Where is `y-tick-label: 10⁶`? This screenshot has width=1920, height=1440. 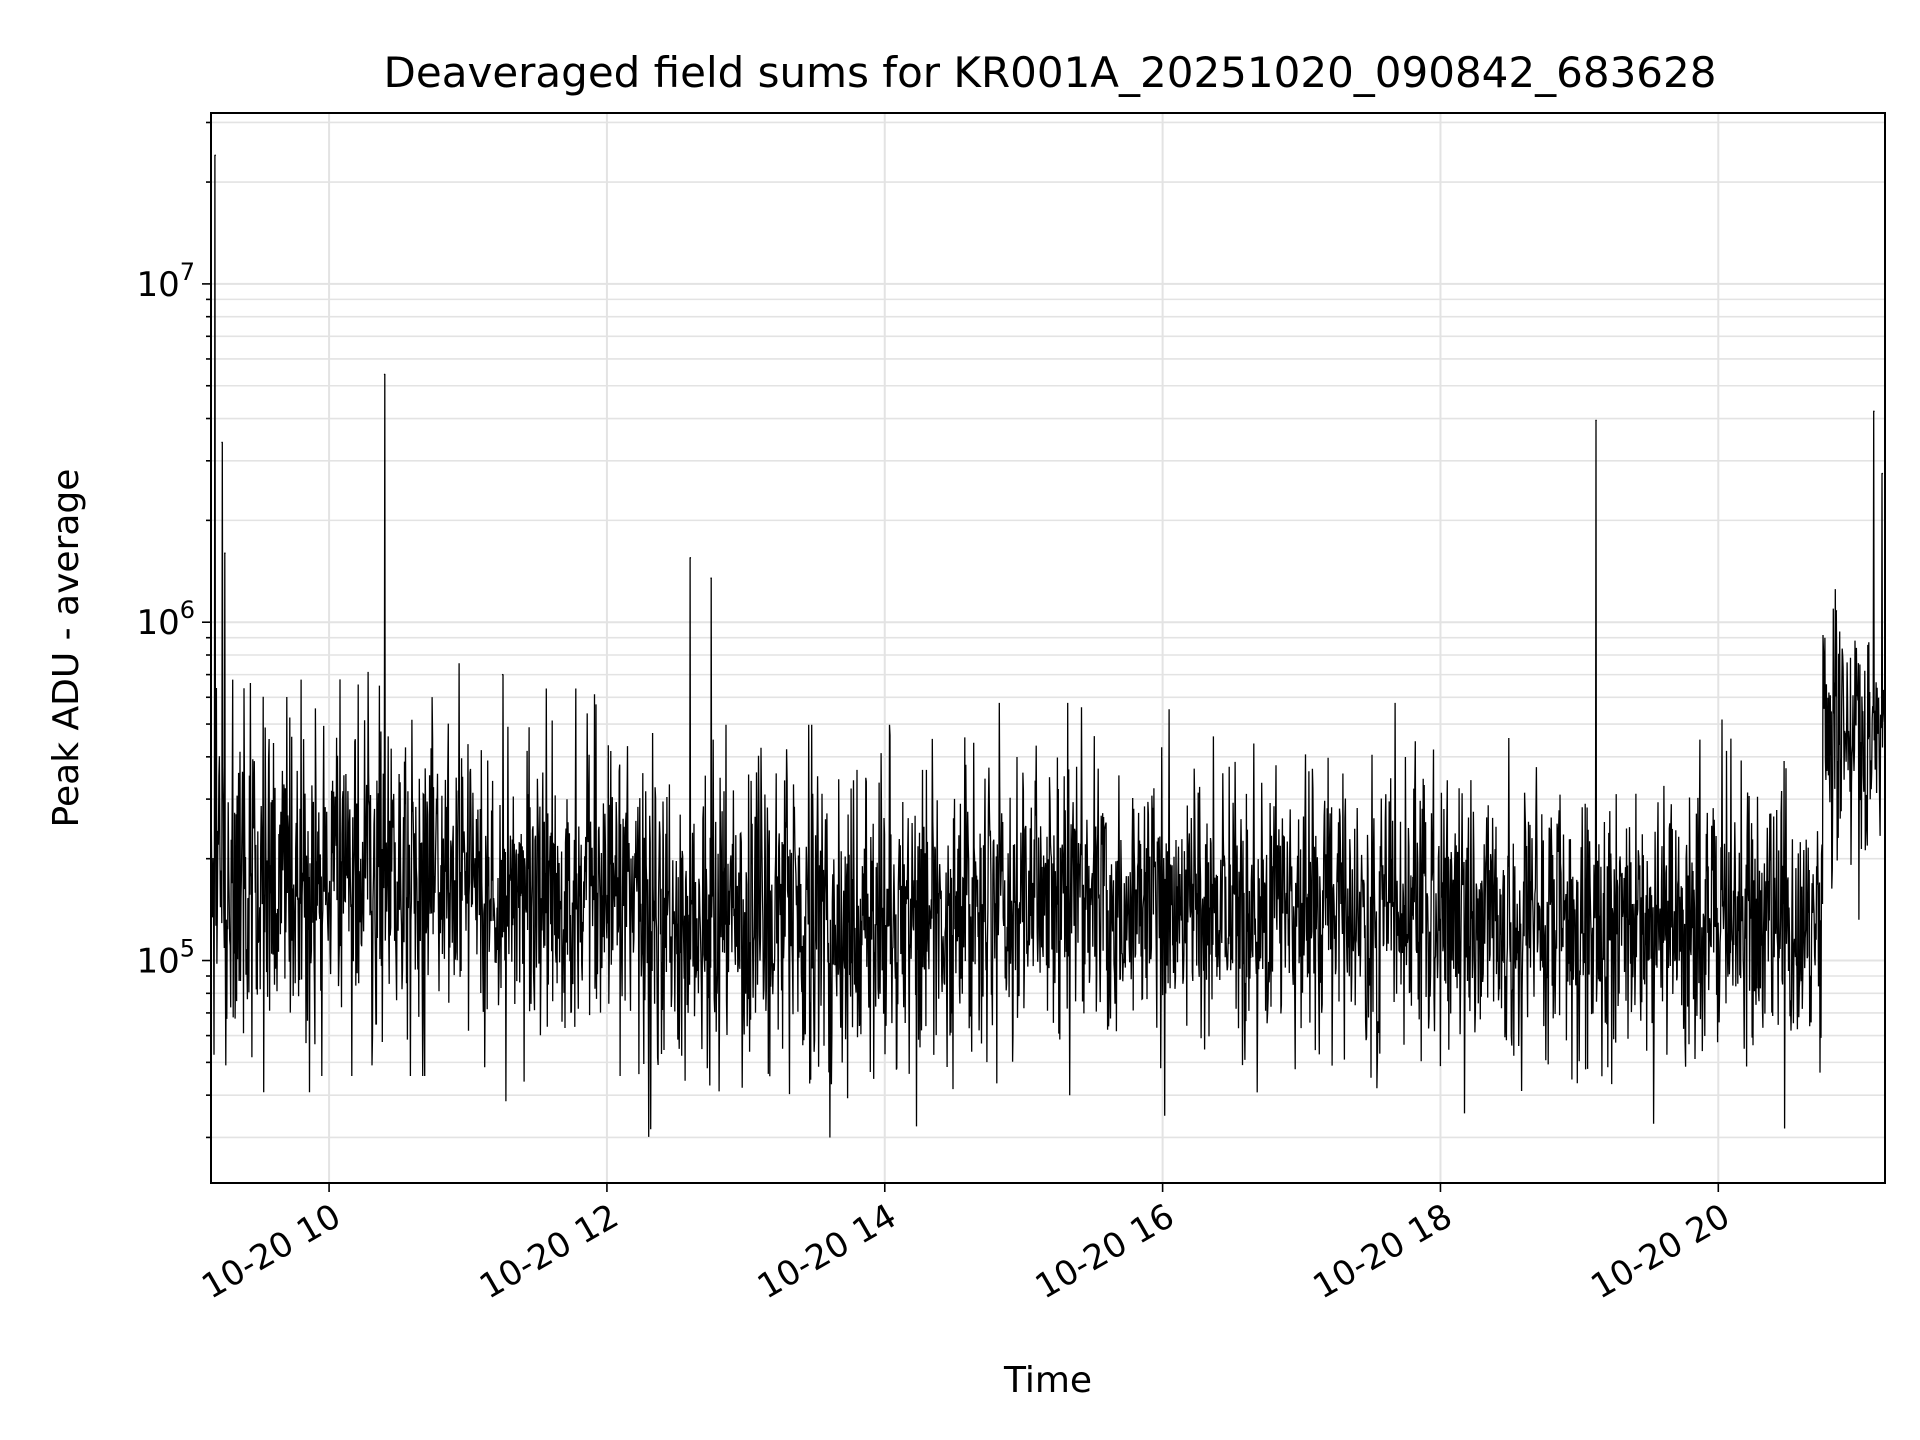
y-tick-label: 10⁶ is located at coordinates (165, 619).